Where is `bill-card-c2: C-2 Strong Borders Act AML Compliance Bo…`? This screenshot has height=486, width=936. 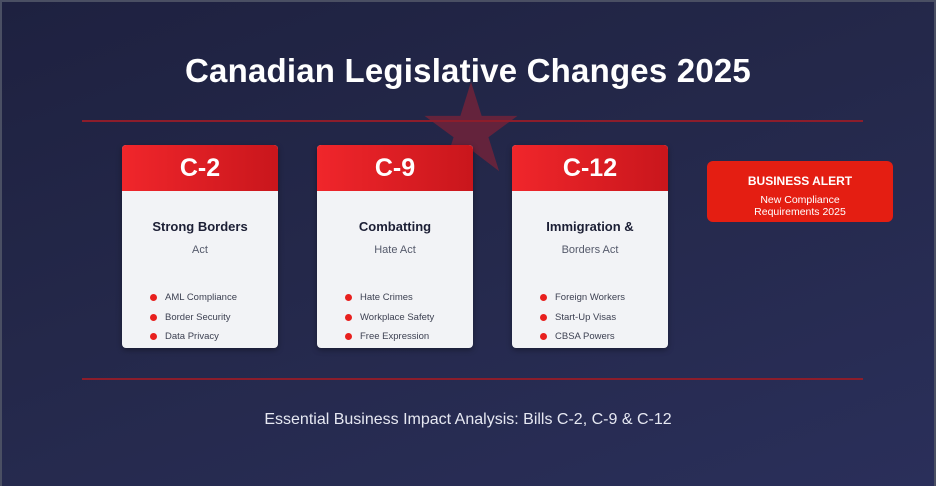 bill-card-c2: C-2 Strong Borders Act AML Compliance Bo… is located at coordinates (200, 246).